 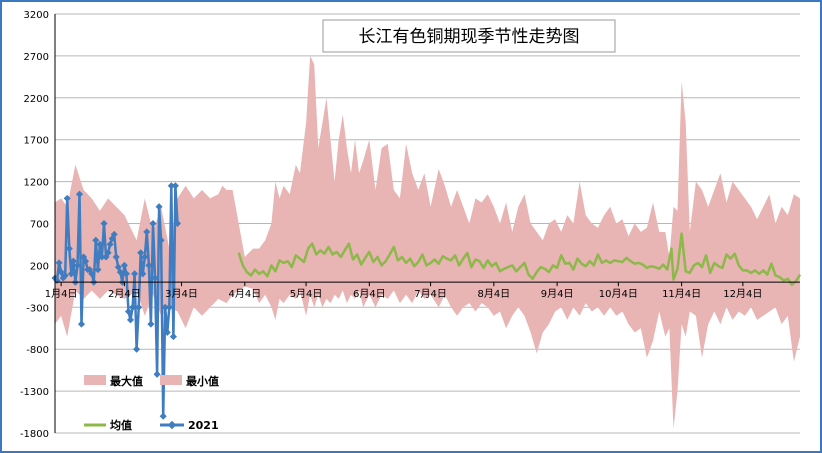 What do you see at coordinates (171, 380) in the screenshot?
I see `legend-swatch-min` at bounding box center [171, 380].